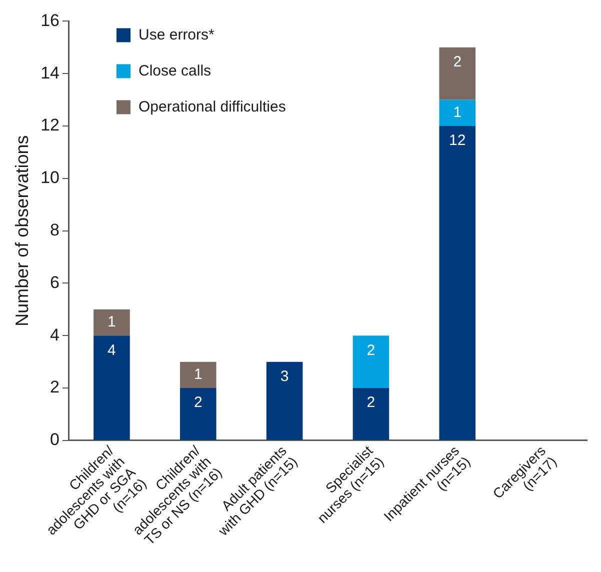  I want to click on y-tick-label: 12, so click(50, 125).